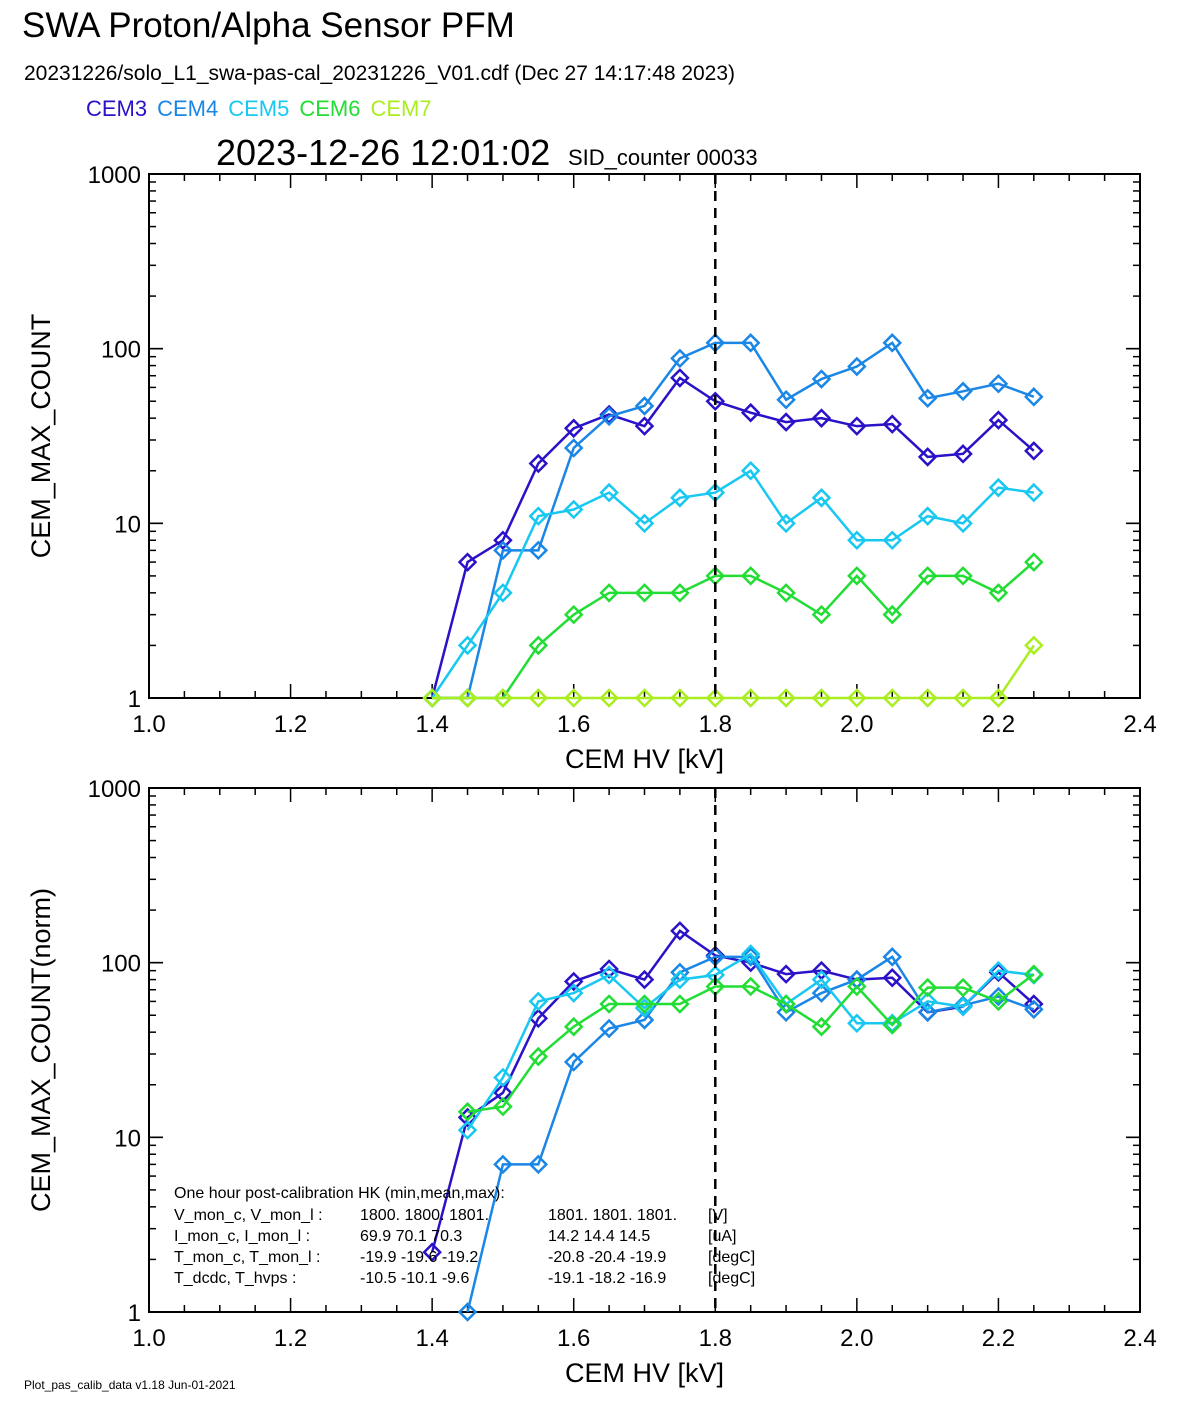 Image resolution: width=1201 pixels, height=1411 pixels. What do you see at coordinates (242, 1236) in the screenshot?
I see `hk-label: I_mon_c, I_mon_l :` at bounding box center [242, 1236].